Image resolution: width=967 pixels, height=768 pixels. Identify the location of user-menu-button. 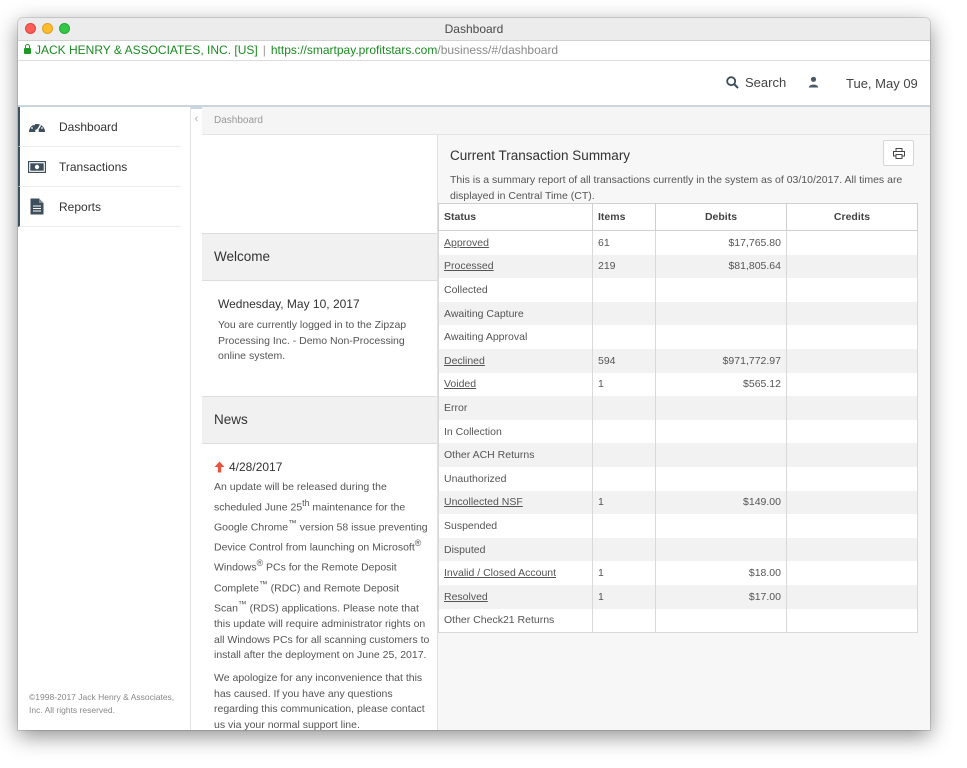
(813, 84).